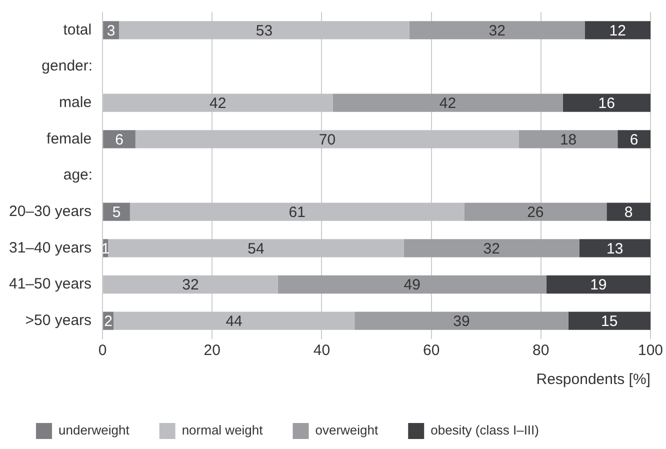 Image resolution: width=666 pixels, height=449 pixels. What do you see at coordinates (77, 29) in the screenshot?
I see `y-tick-label: total` at bounding box center [77, 29].